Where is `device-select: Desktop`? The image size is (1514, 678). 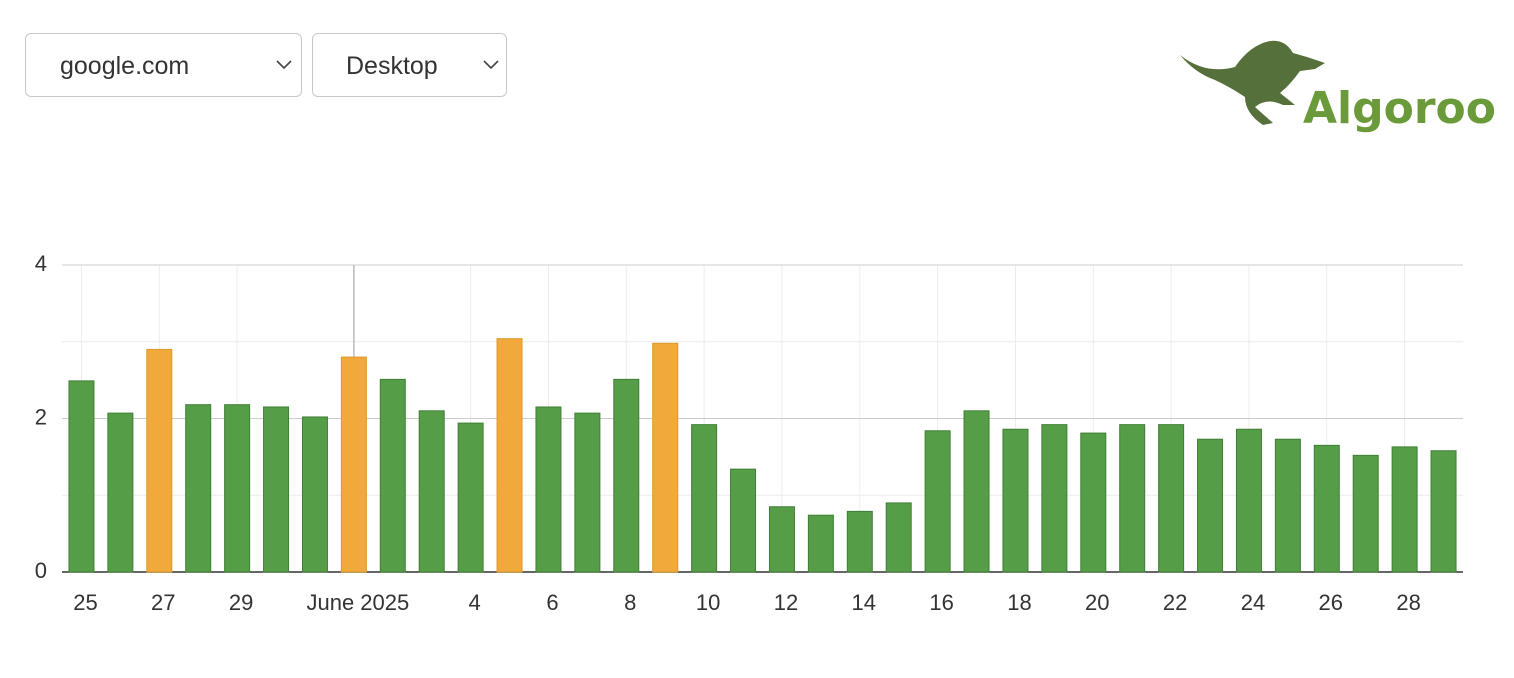 device-select: Desktop is located at coordinates (409, 65).